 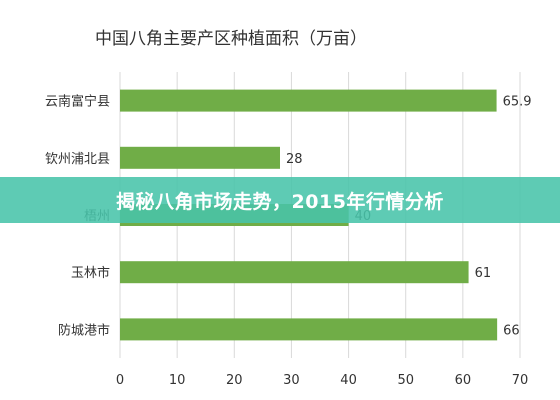 I want to click on x-tick-label-2: 20, so click(x=234, y=380).